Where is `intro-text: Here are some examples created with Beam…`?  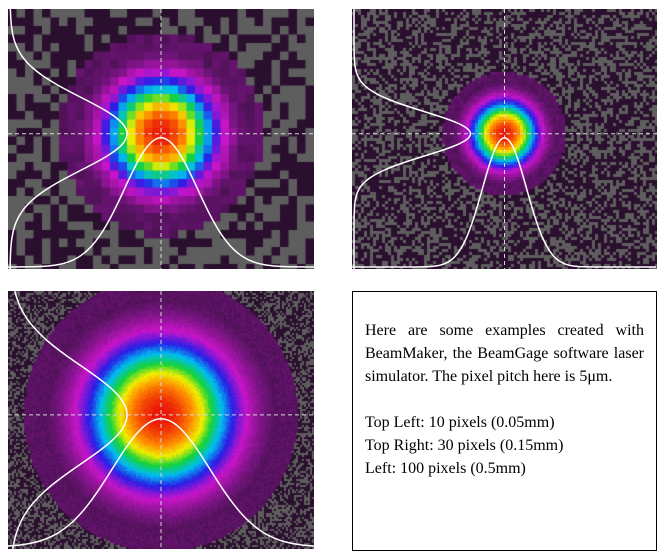 intro-text: Here are some examples created with Beam… is located at coordinates (504, 353).